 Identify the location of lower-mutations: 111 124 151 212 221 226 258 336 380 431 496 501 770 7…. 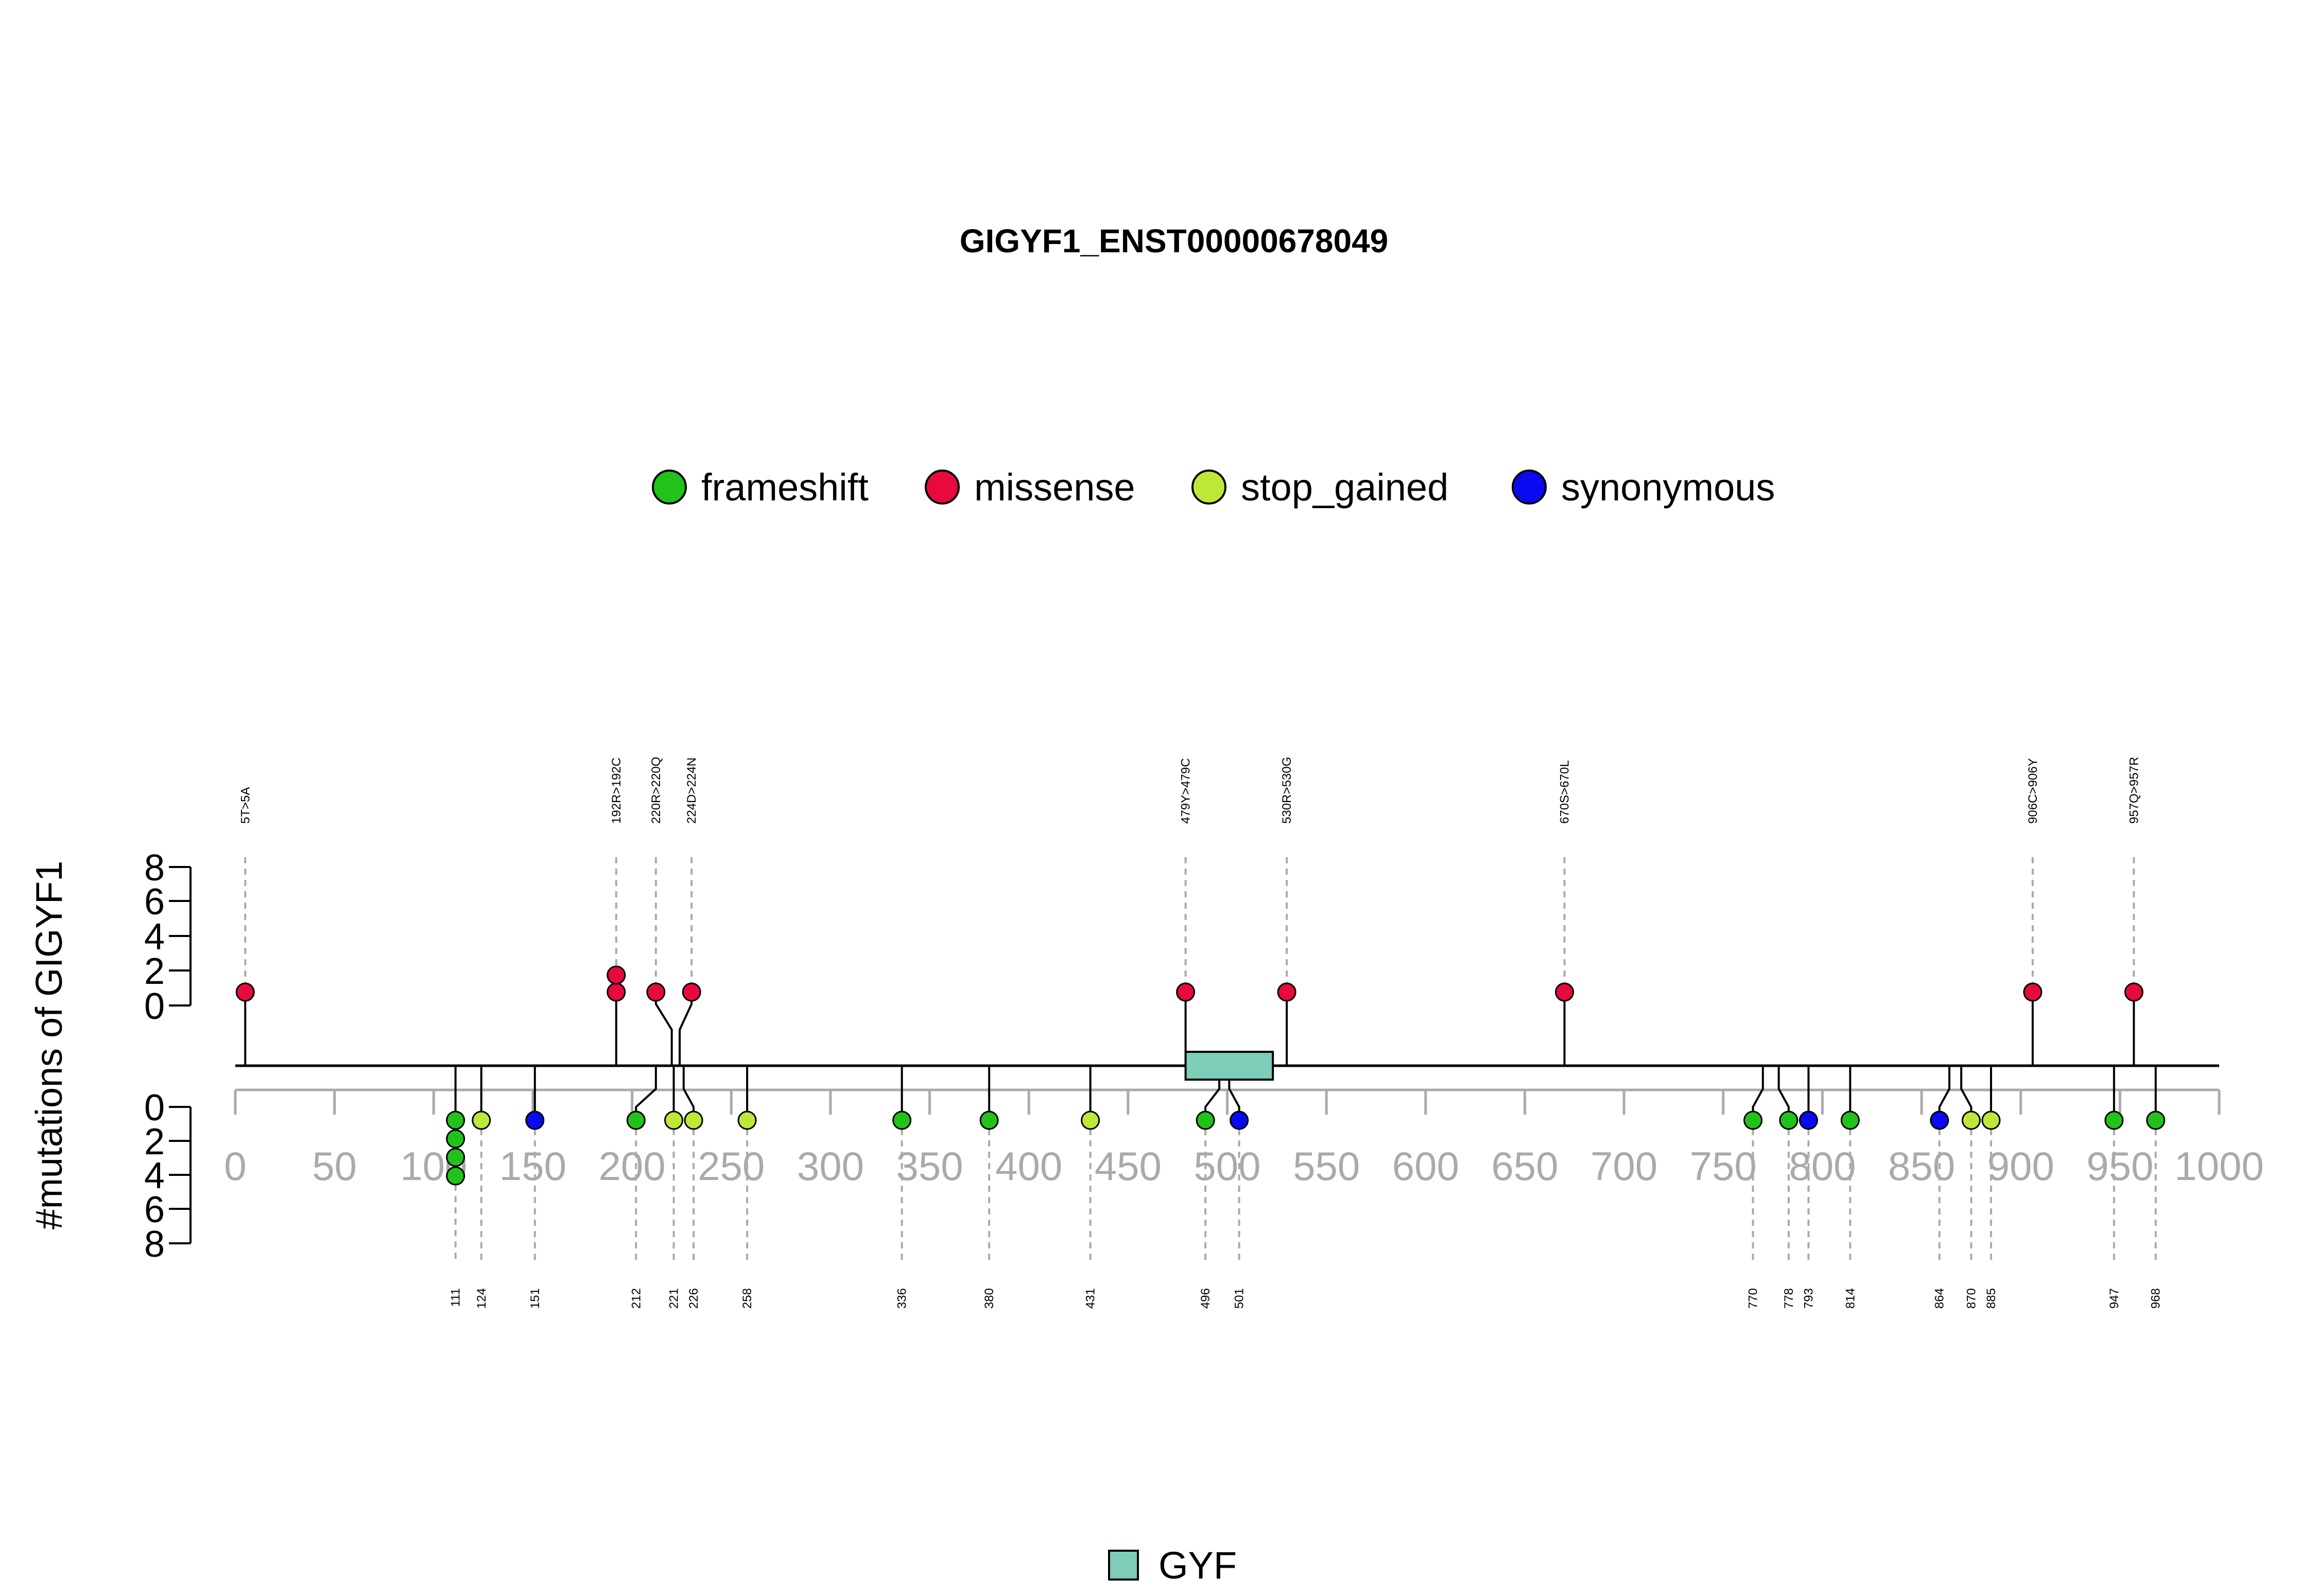
(1306, 1187).